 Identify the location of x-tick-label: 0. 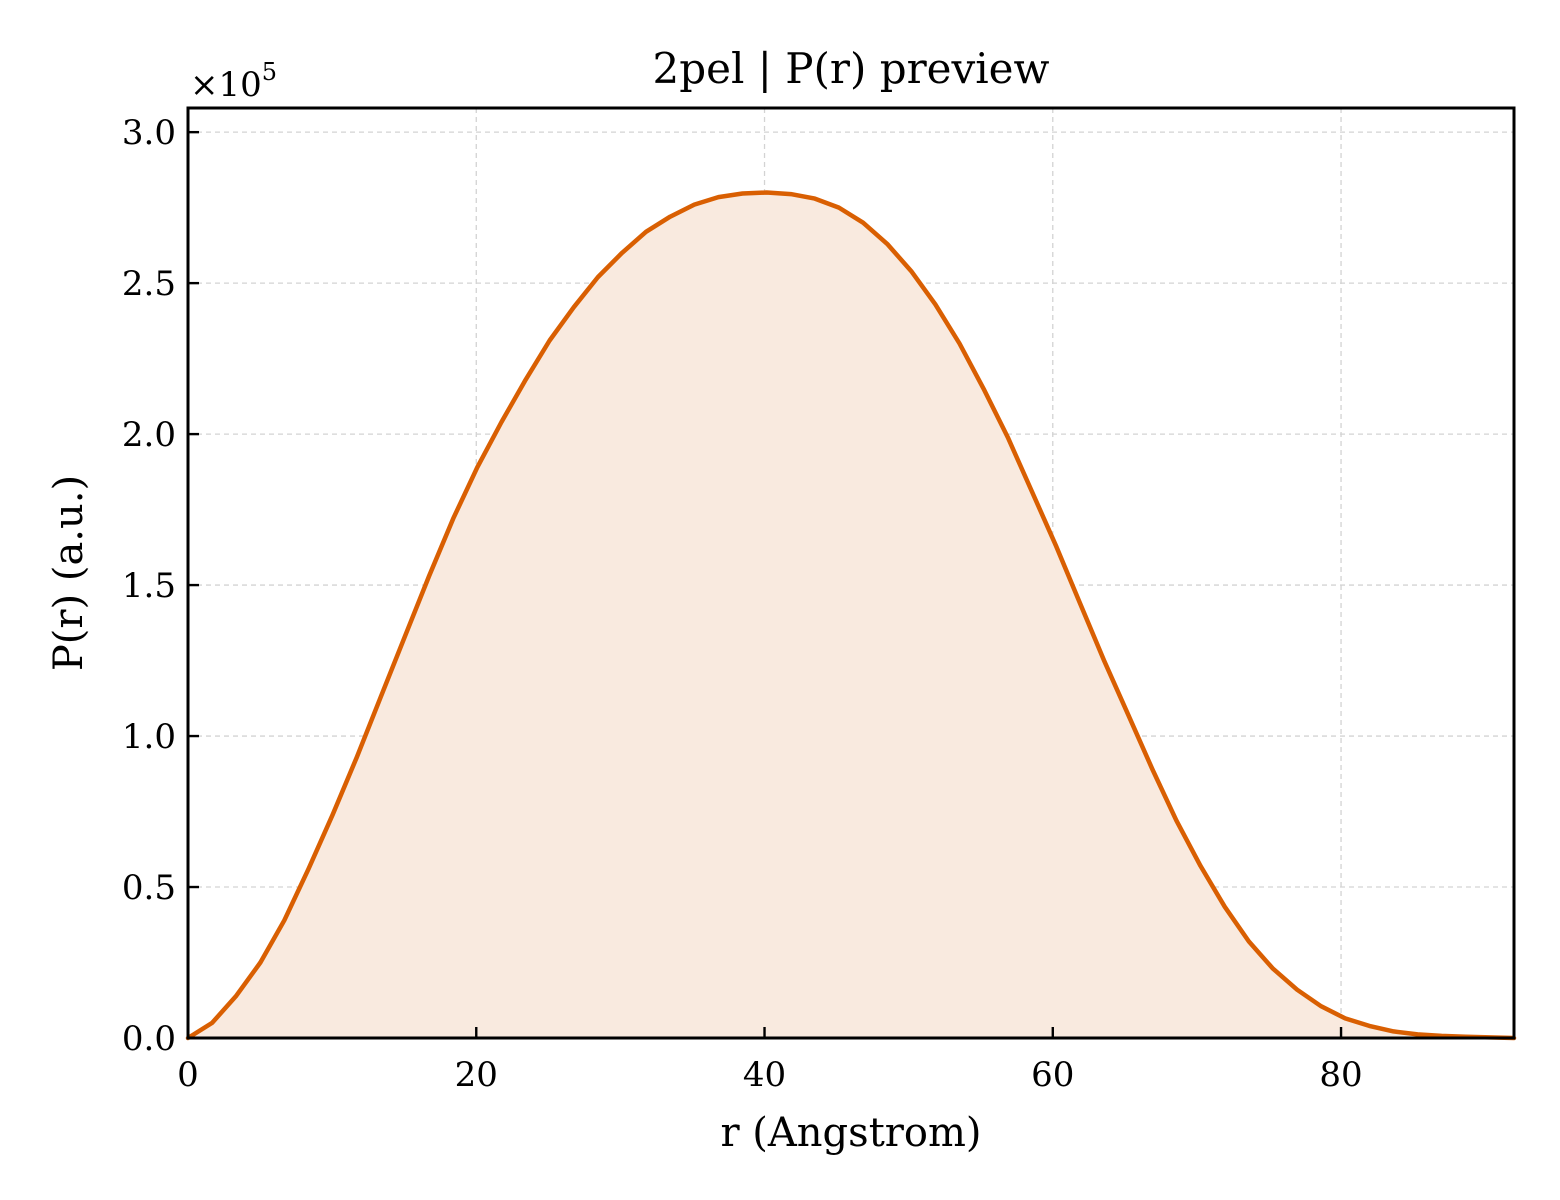
(188, 1075).